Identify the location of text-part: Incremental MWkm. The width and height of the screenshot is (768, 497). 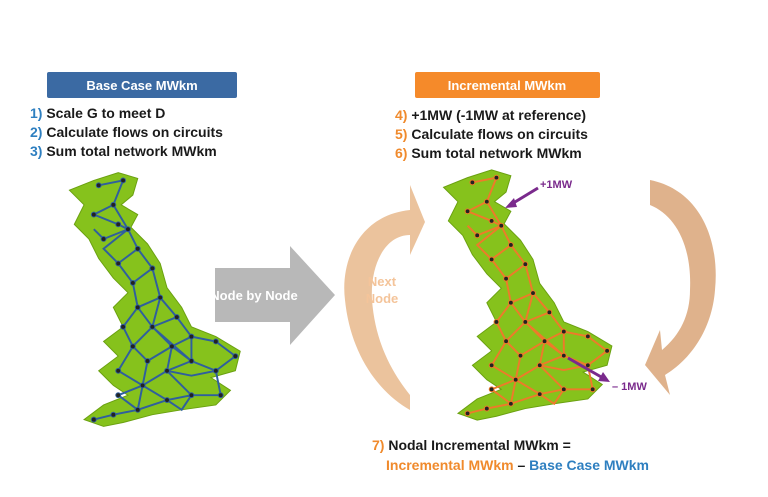
(450, 465).